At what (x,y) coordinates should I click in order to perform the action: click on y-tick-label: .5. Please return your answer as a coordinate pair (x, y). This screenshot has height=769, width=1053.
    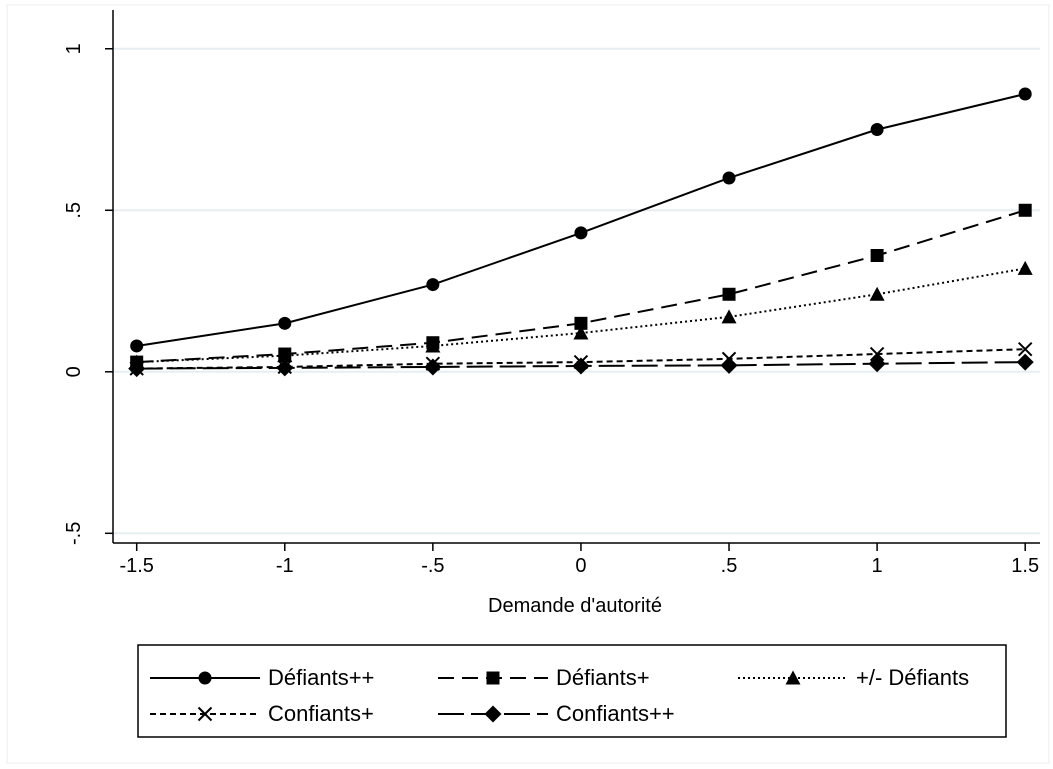
    Looking at the image, I should click on (74, 210).